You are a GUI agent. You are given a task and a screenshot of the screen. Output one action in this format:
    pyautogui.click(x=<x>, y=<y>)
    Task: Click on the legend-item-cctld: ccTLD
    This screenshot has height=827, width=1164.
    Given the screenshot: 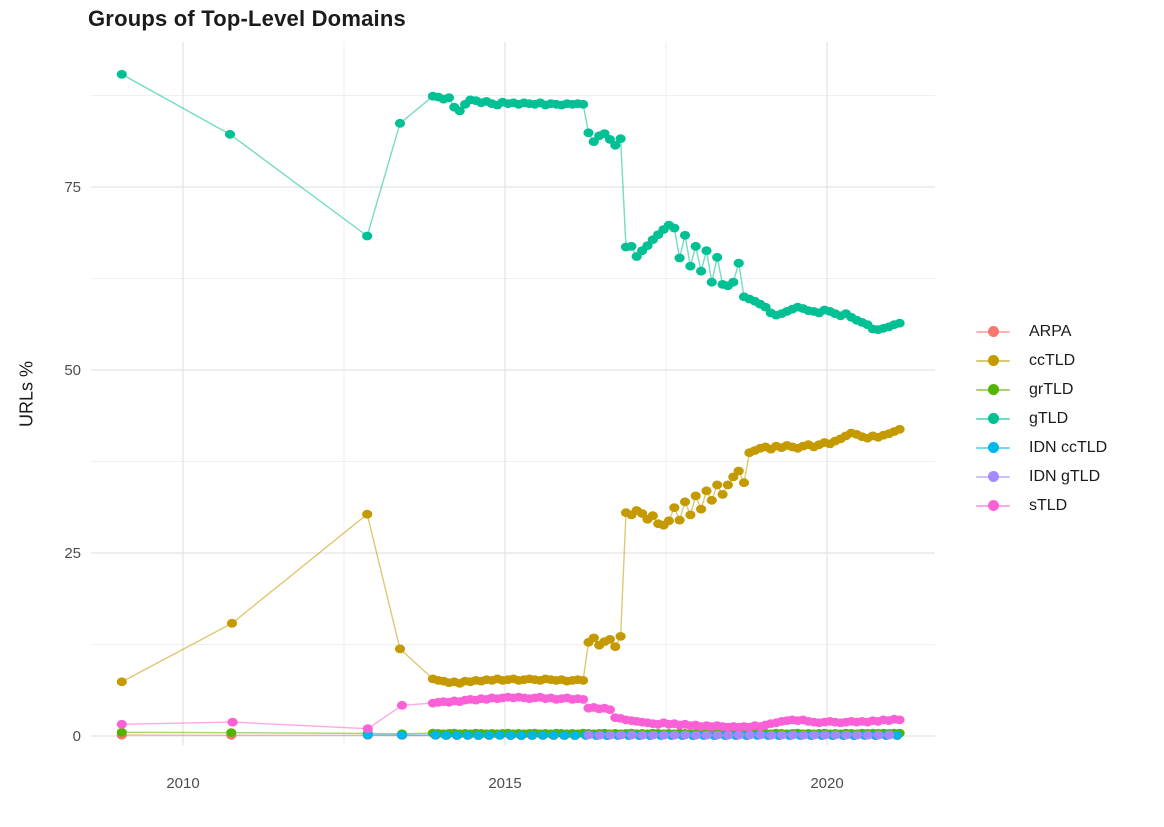 What is the action you would take?
    pyautogui.click(x=1041, y=360)
    